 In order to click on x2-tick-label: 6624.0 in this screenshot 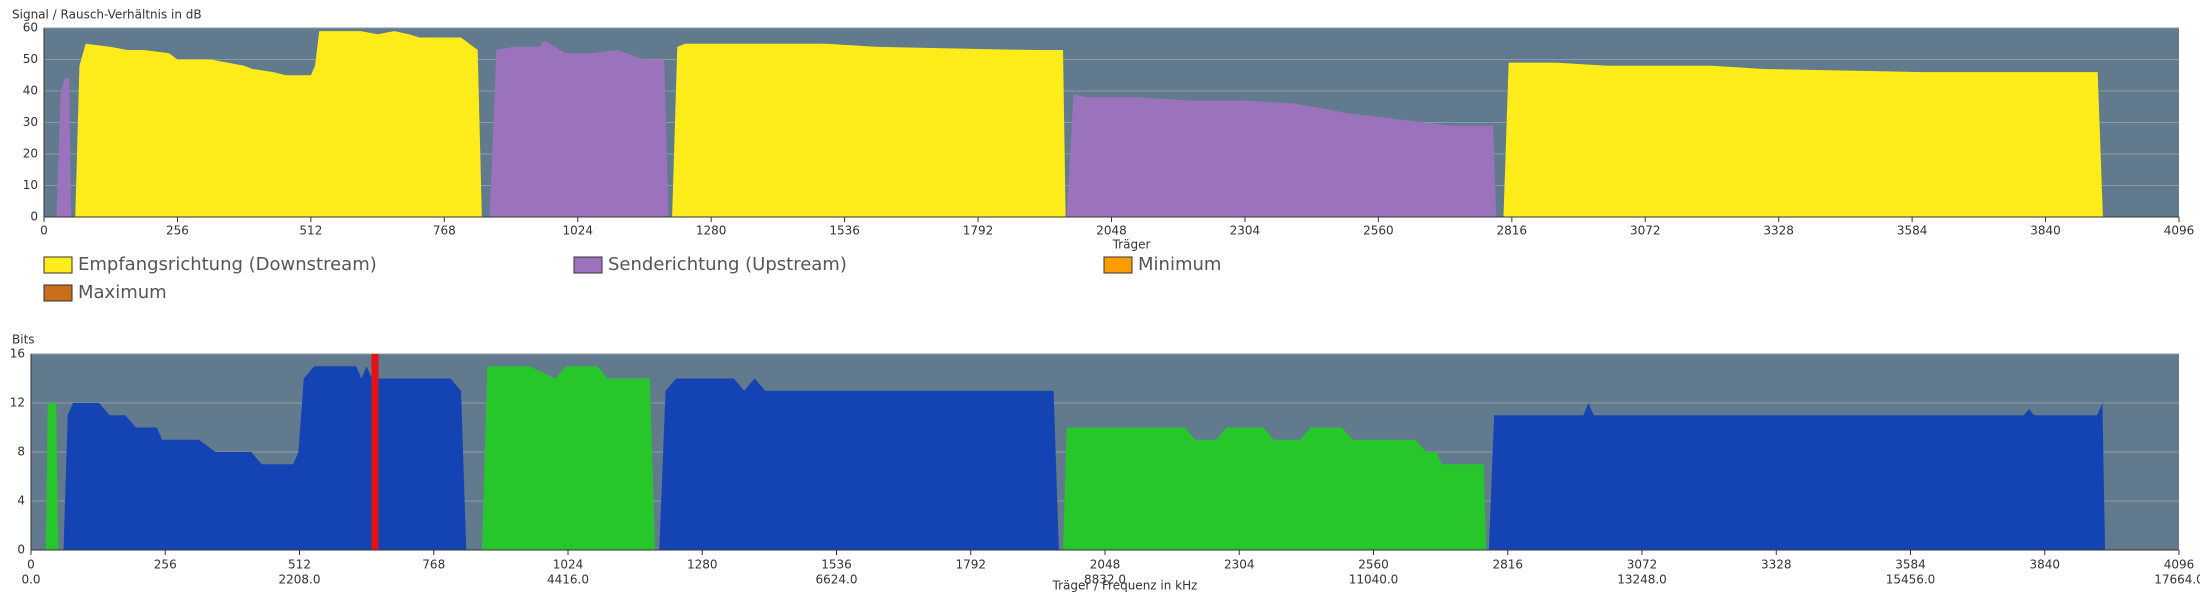, I will do `click(837, 580)`.